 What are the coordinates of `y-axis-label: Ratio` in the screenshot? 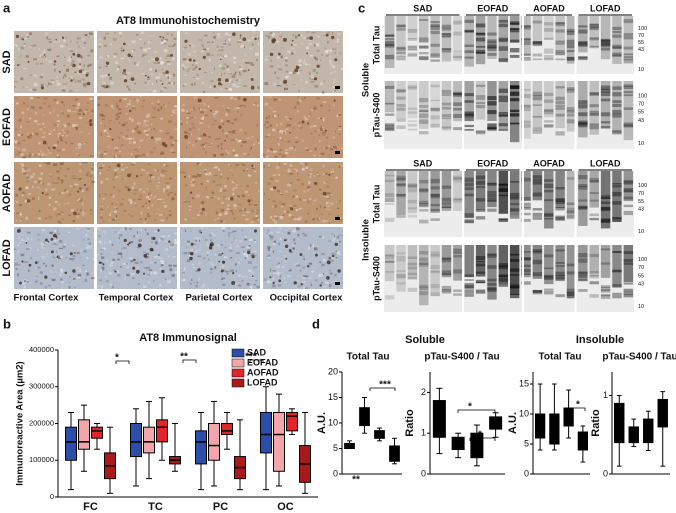 It's located at (596, 423).